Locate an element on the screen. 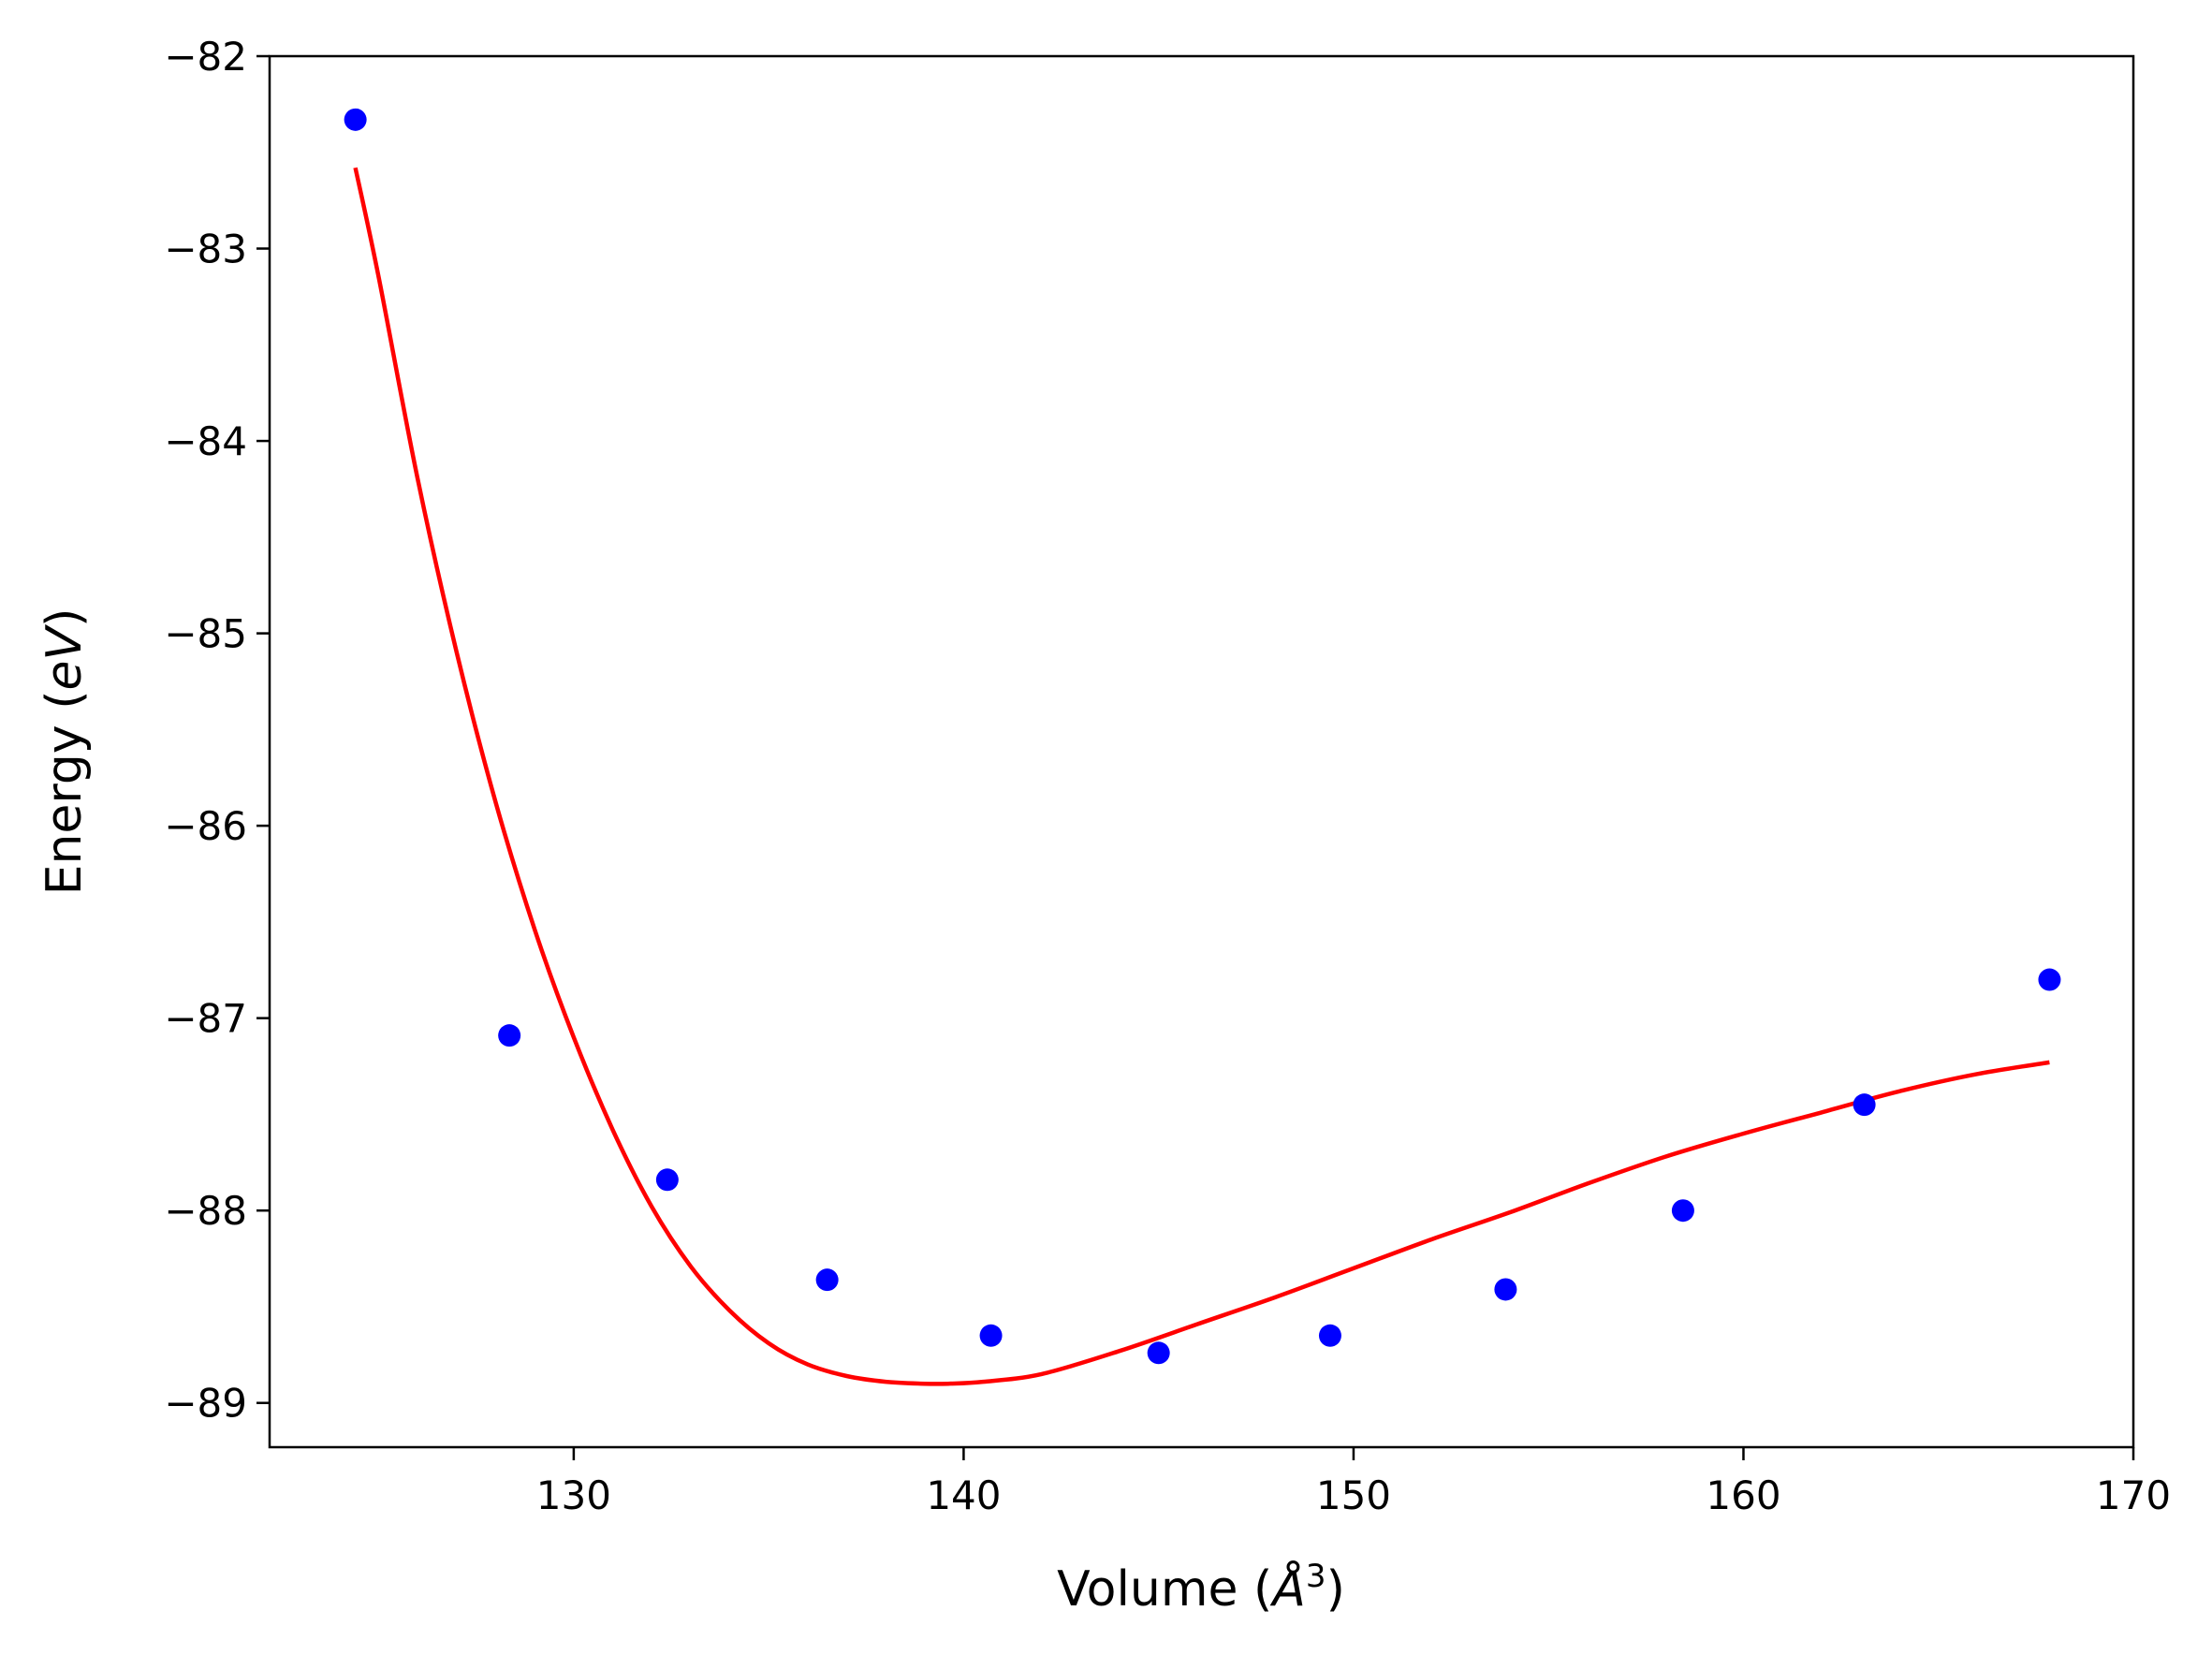 Image resolution: width=2212 pixels, height=1655 pixels. y-axis-ticks: −82 −83 −84 −85 −86 −87 −88 −89 is located at coordinates (217, 730).